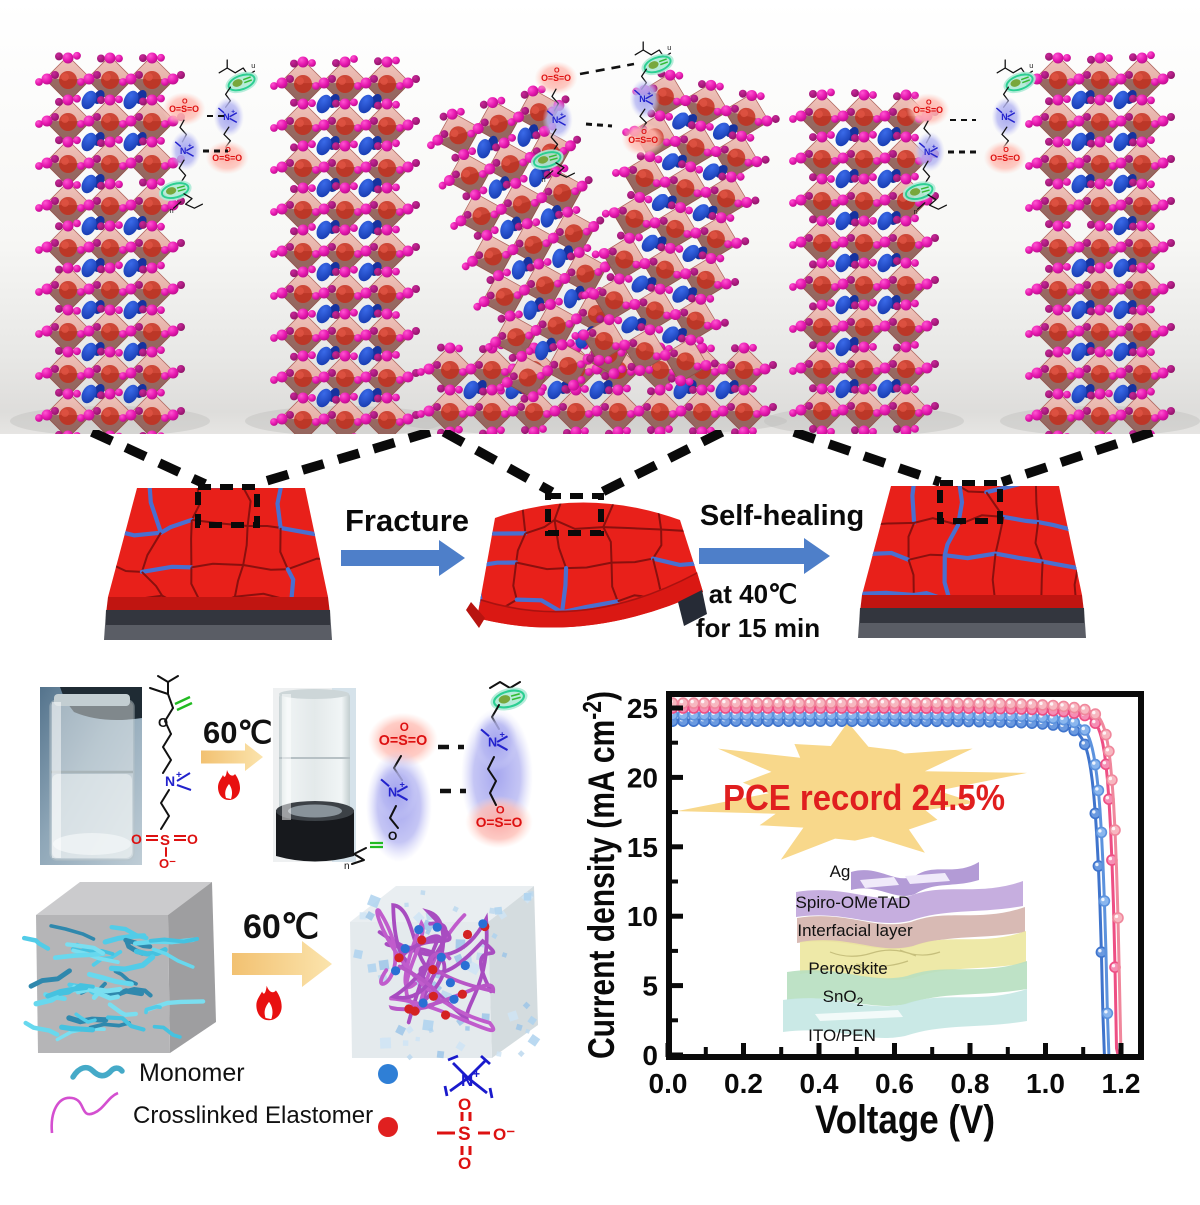 The image size is (1200, 1205). Describe the element at coordinates (864, 797) in the screenshot. I see `svg-text: PCE record 24.5%` at that location.